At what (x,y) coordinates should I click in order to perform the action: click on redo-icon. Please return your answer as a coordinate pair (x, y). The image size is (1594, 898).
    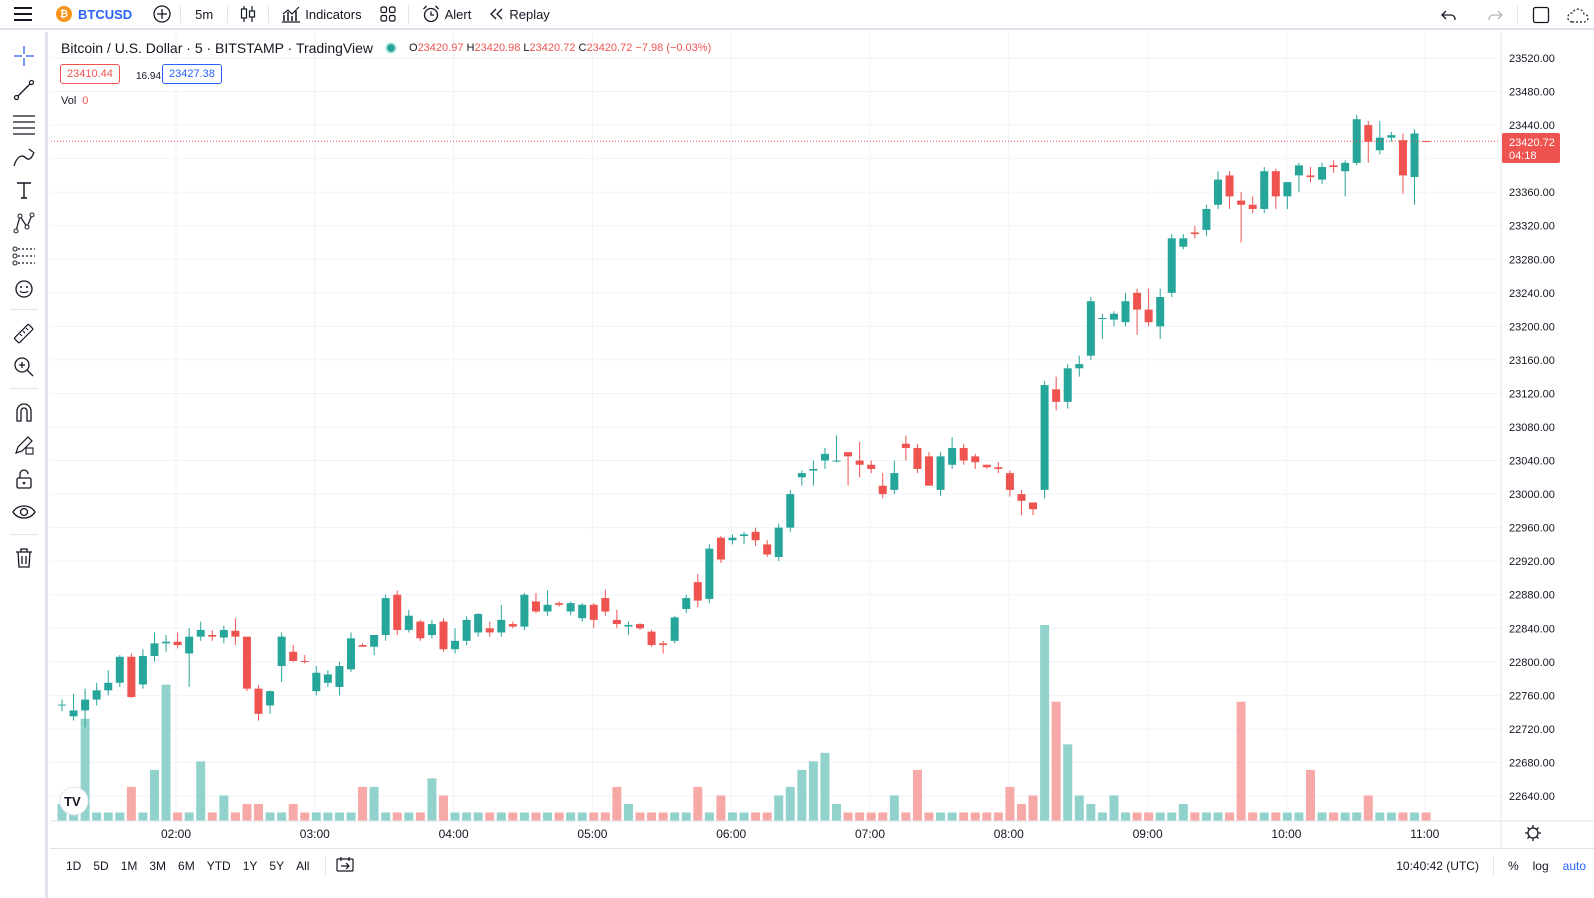
    Looking at the image, I should click on (1495, 15).